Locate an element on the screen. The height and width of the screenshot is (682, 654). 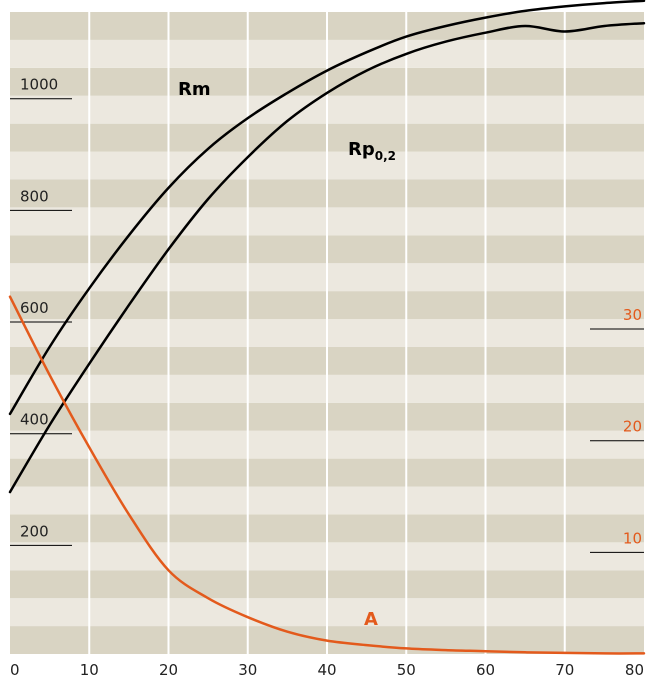
ytick-label-800: 800 is located at coordinates (34, 196).